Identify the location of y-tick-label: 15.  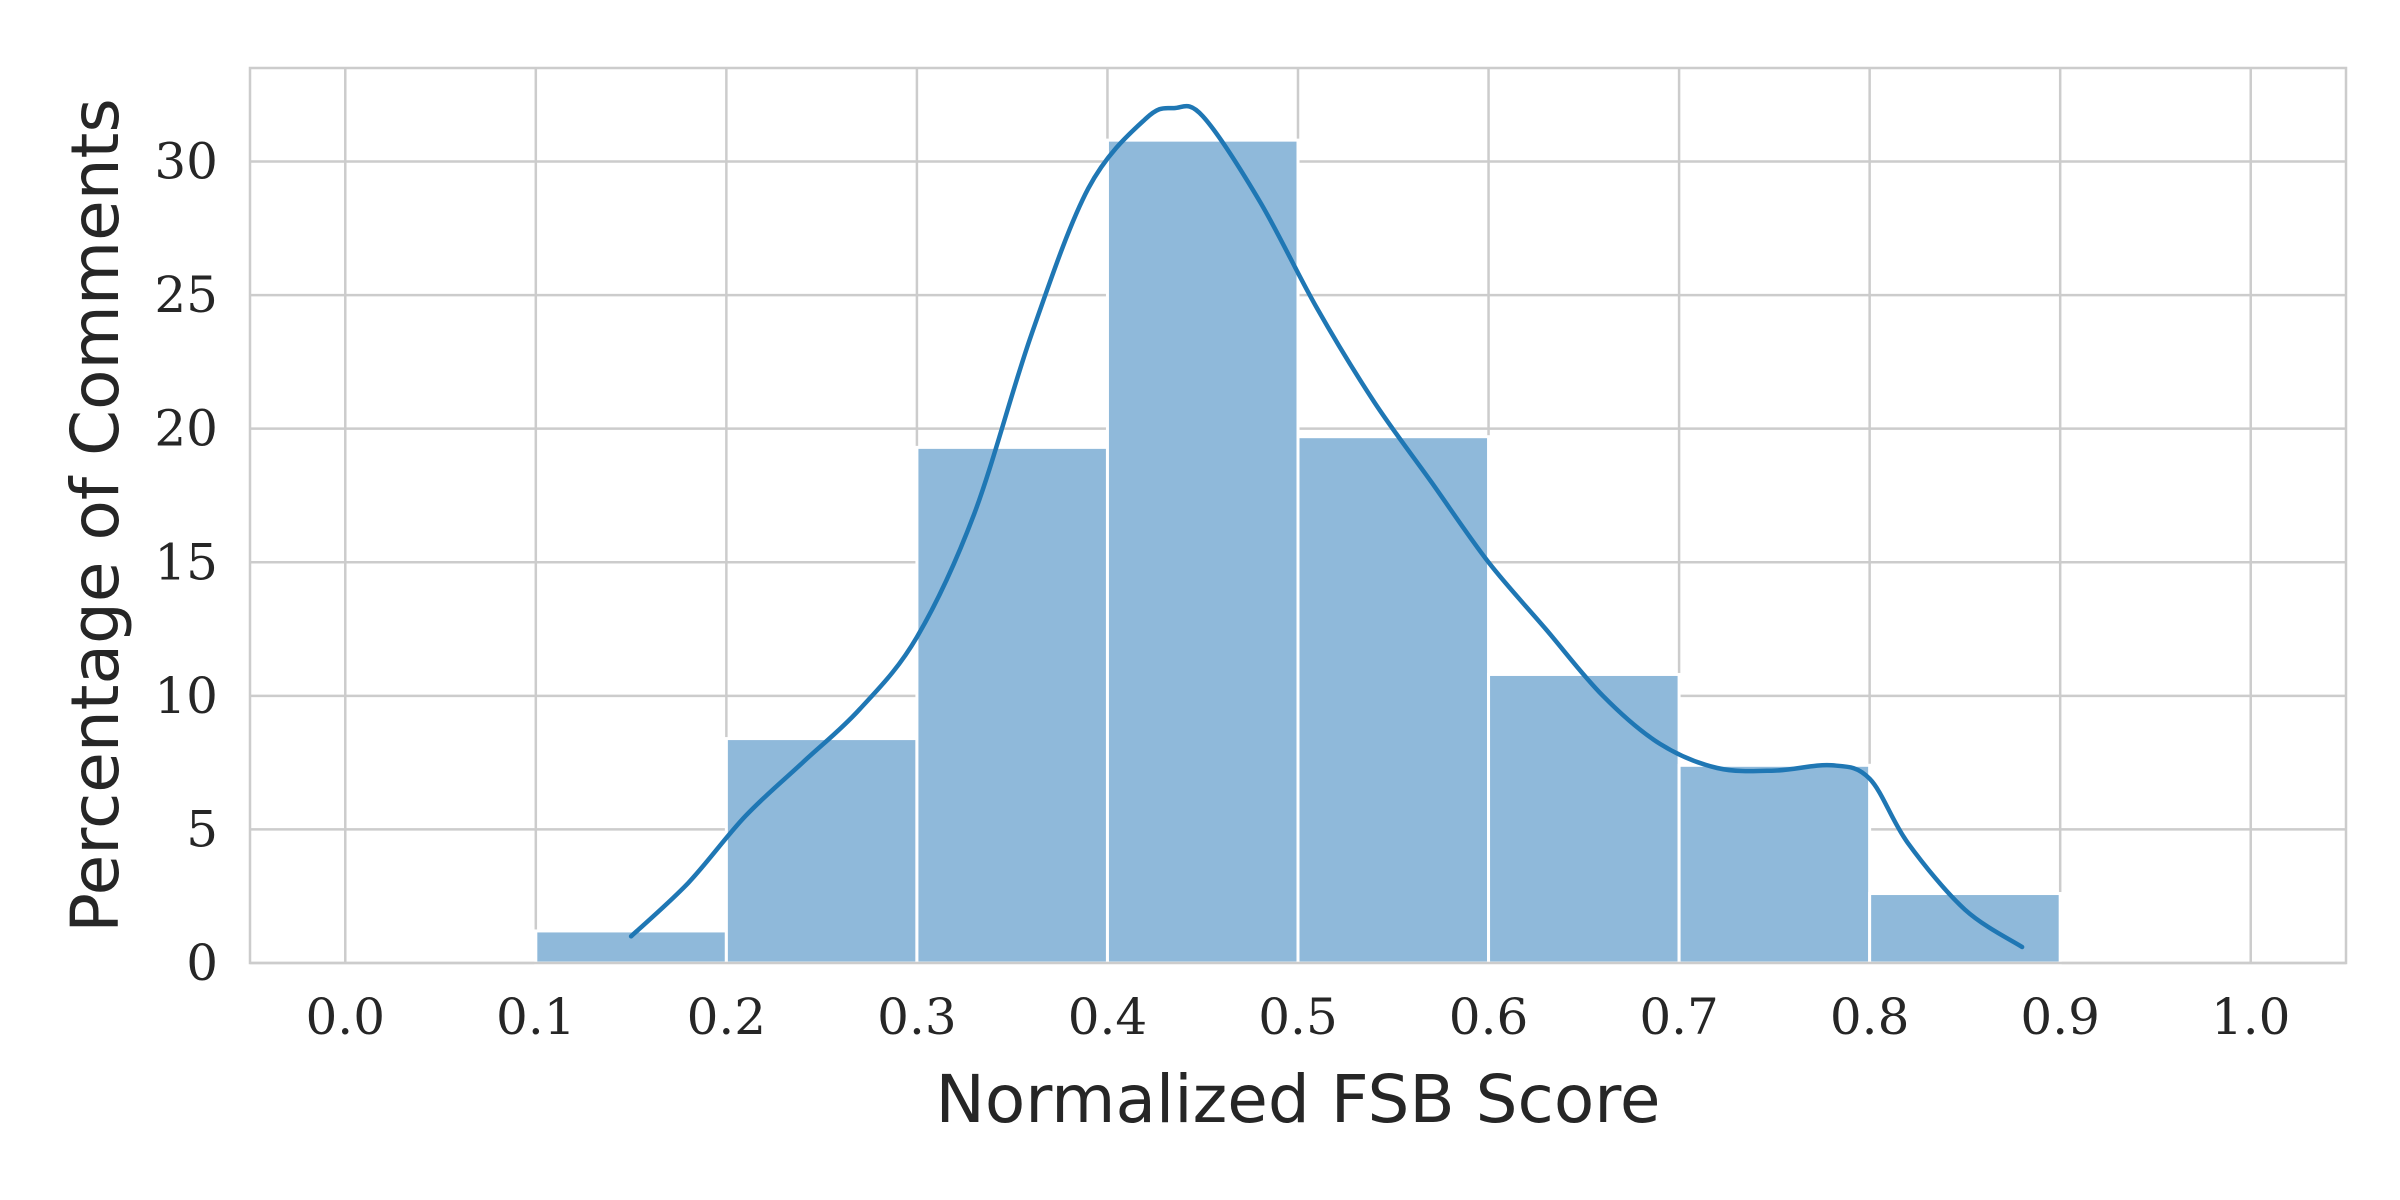
(186, 562).